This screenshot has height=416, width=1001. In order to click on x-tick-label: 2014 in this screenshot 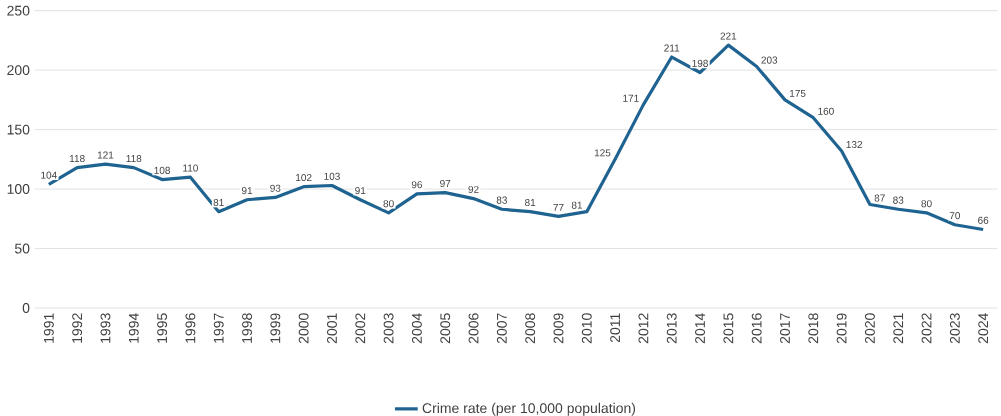, I will do `click(700, 328)`.